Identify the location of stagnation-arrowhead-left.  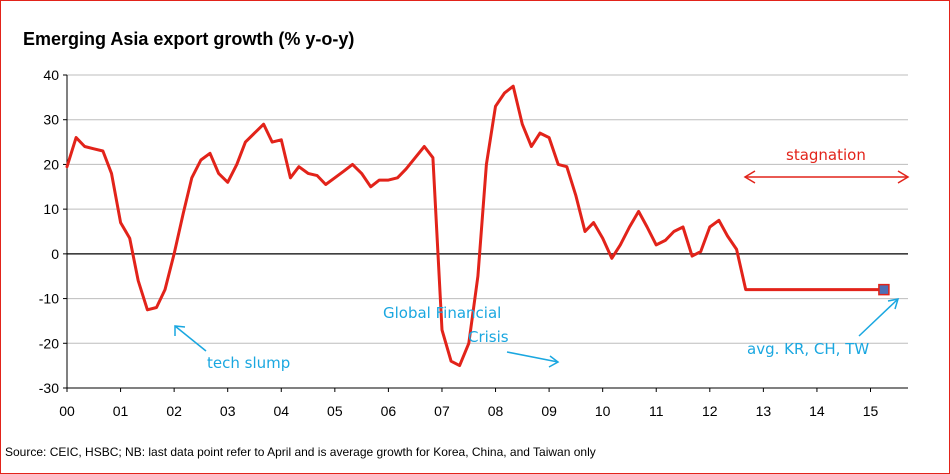
(749, 177).